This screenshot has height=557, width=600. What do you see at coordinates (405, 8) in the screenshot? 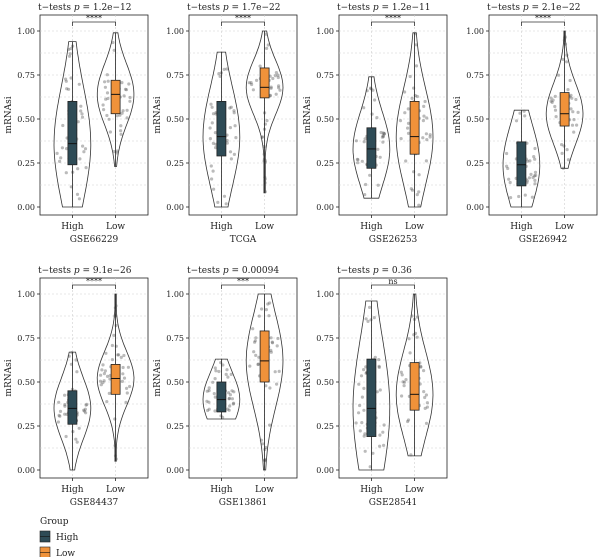
I see `title-part: = 1.2e−11` at bounding box center [405, 8].